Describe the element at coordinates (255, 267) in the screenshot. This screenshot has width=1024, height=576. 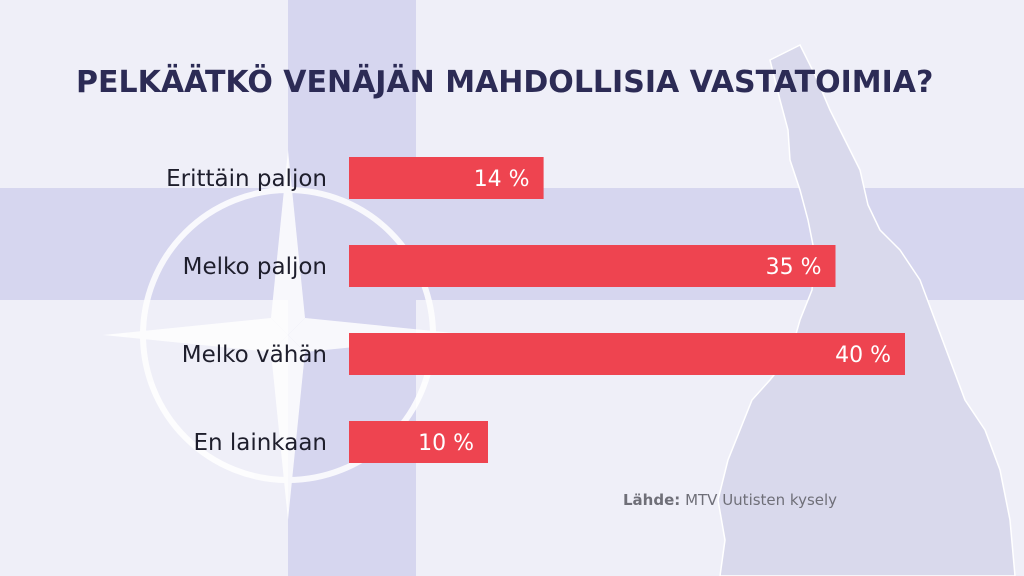
I see `category-label: Melko paljon` at that location.